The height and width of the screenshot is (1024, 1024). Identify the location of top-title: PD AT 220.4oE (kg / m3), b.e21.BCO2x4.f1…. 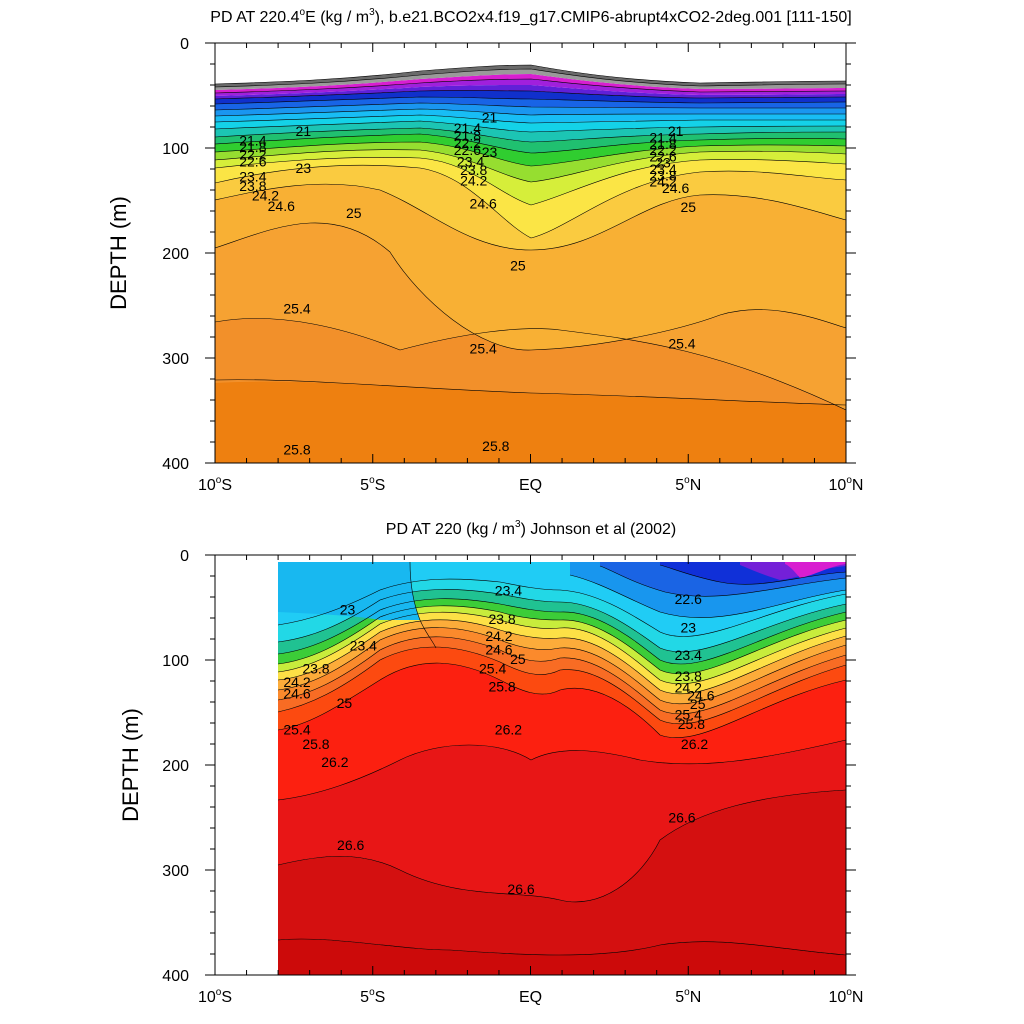
(530, 16).